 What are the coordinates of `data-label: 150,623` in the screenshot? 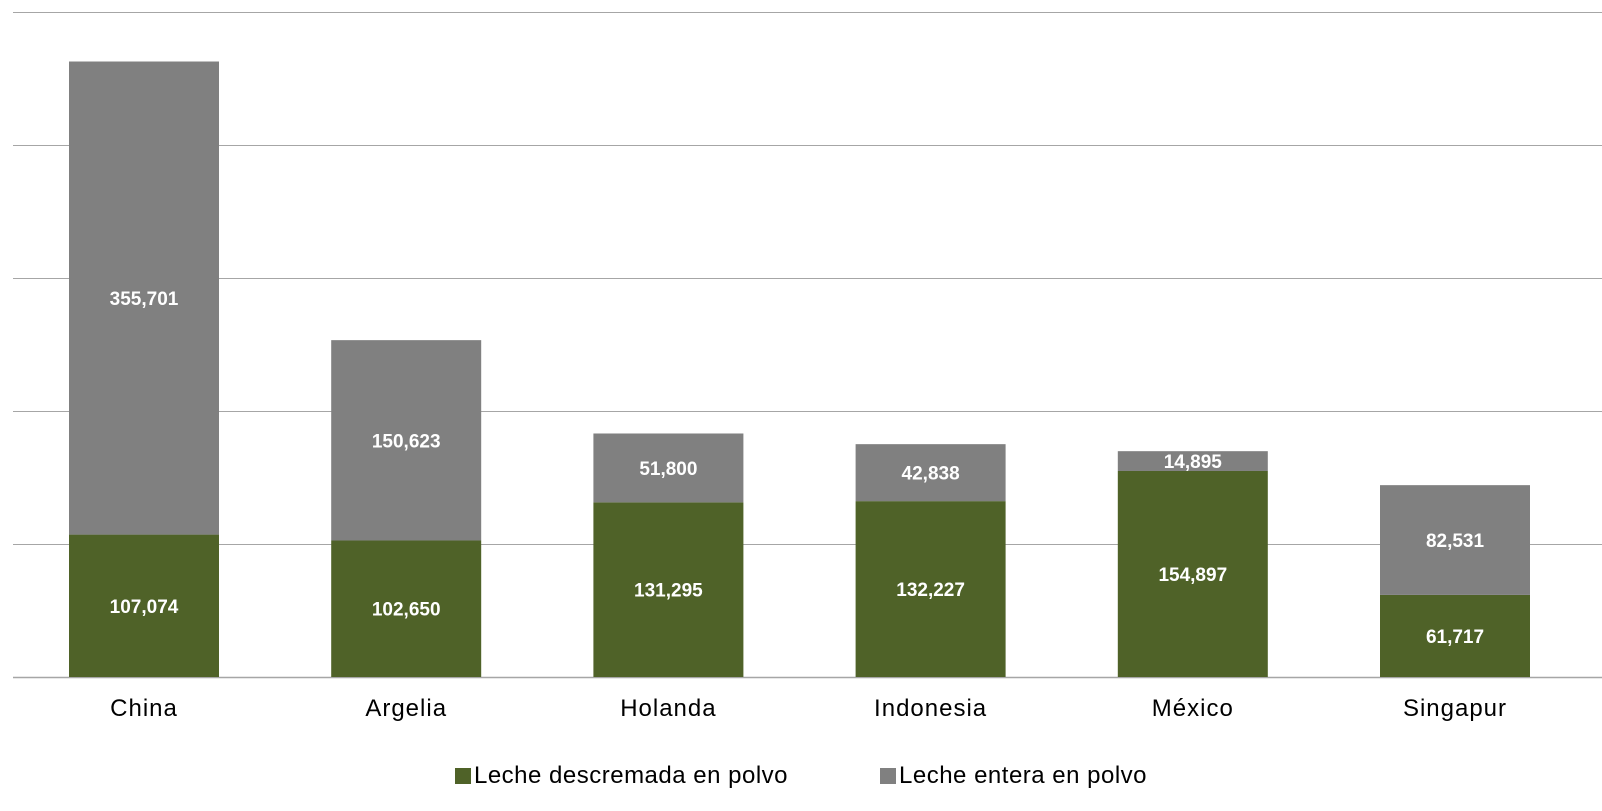 It's located at (406, 441).